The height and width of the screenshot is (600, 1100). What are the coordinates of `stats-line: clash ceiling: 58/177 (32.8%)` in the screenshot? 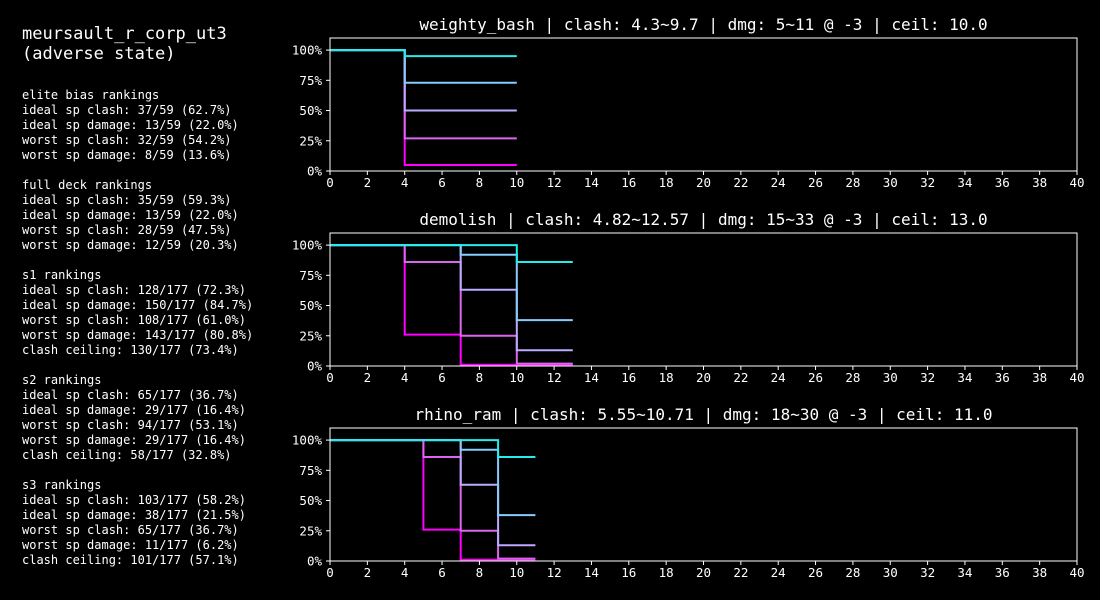 It's located at (127, 455).